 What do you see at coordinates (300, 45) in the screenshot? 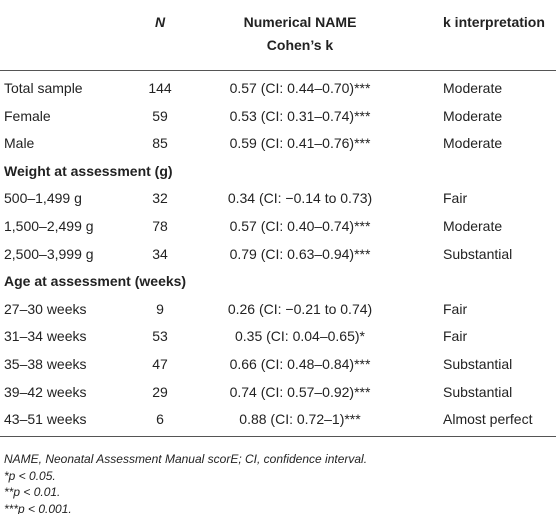
I see `header-kappa: Cohen’s k` at bounding box center [300, 45].